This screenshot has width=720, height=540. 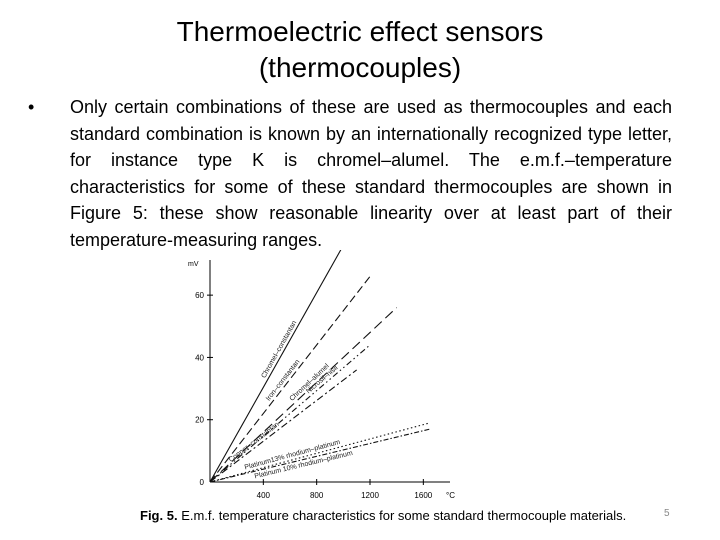 I want to click on title-line-2: (thermocouples), so click(x=360, y=67).